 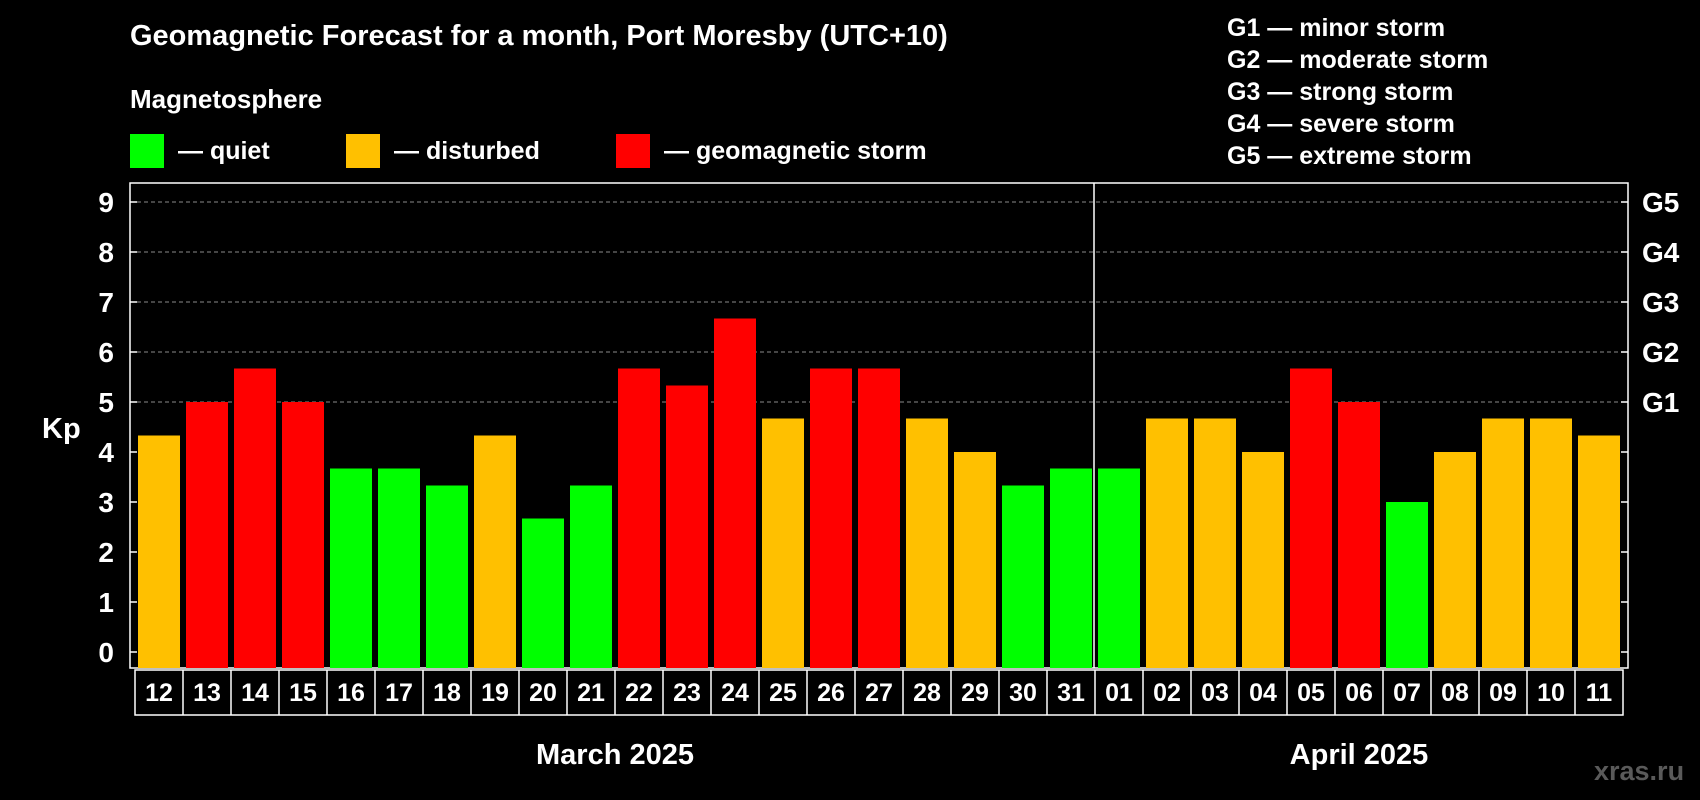 I want to click on right-axis-label: G5, so click(x=1660, y=202).